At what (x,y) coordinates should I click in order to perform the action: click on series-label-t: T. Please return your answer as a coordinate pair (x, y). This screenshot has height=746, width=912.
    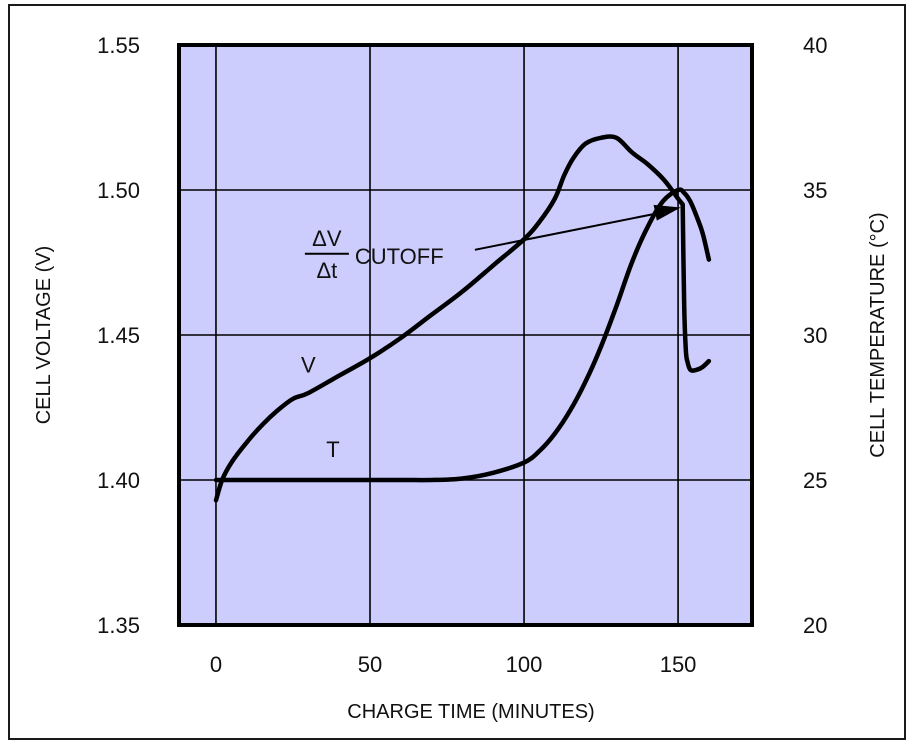
    Looking at the image, I should click on (332, 449).